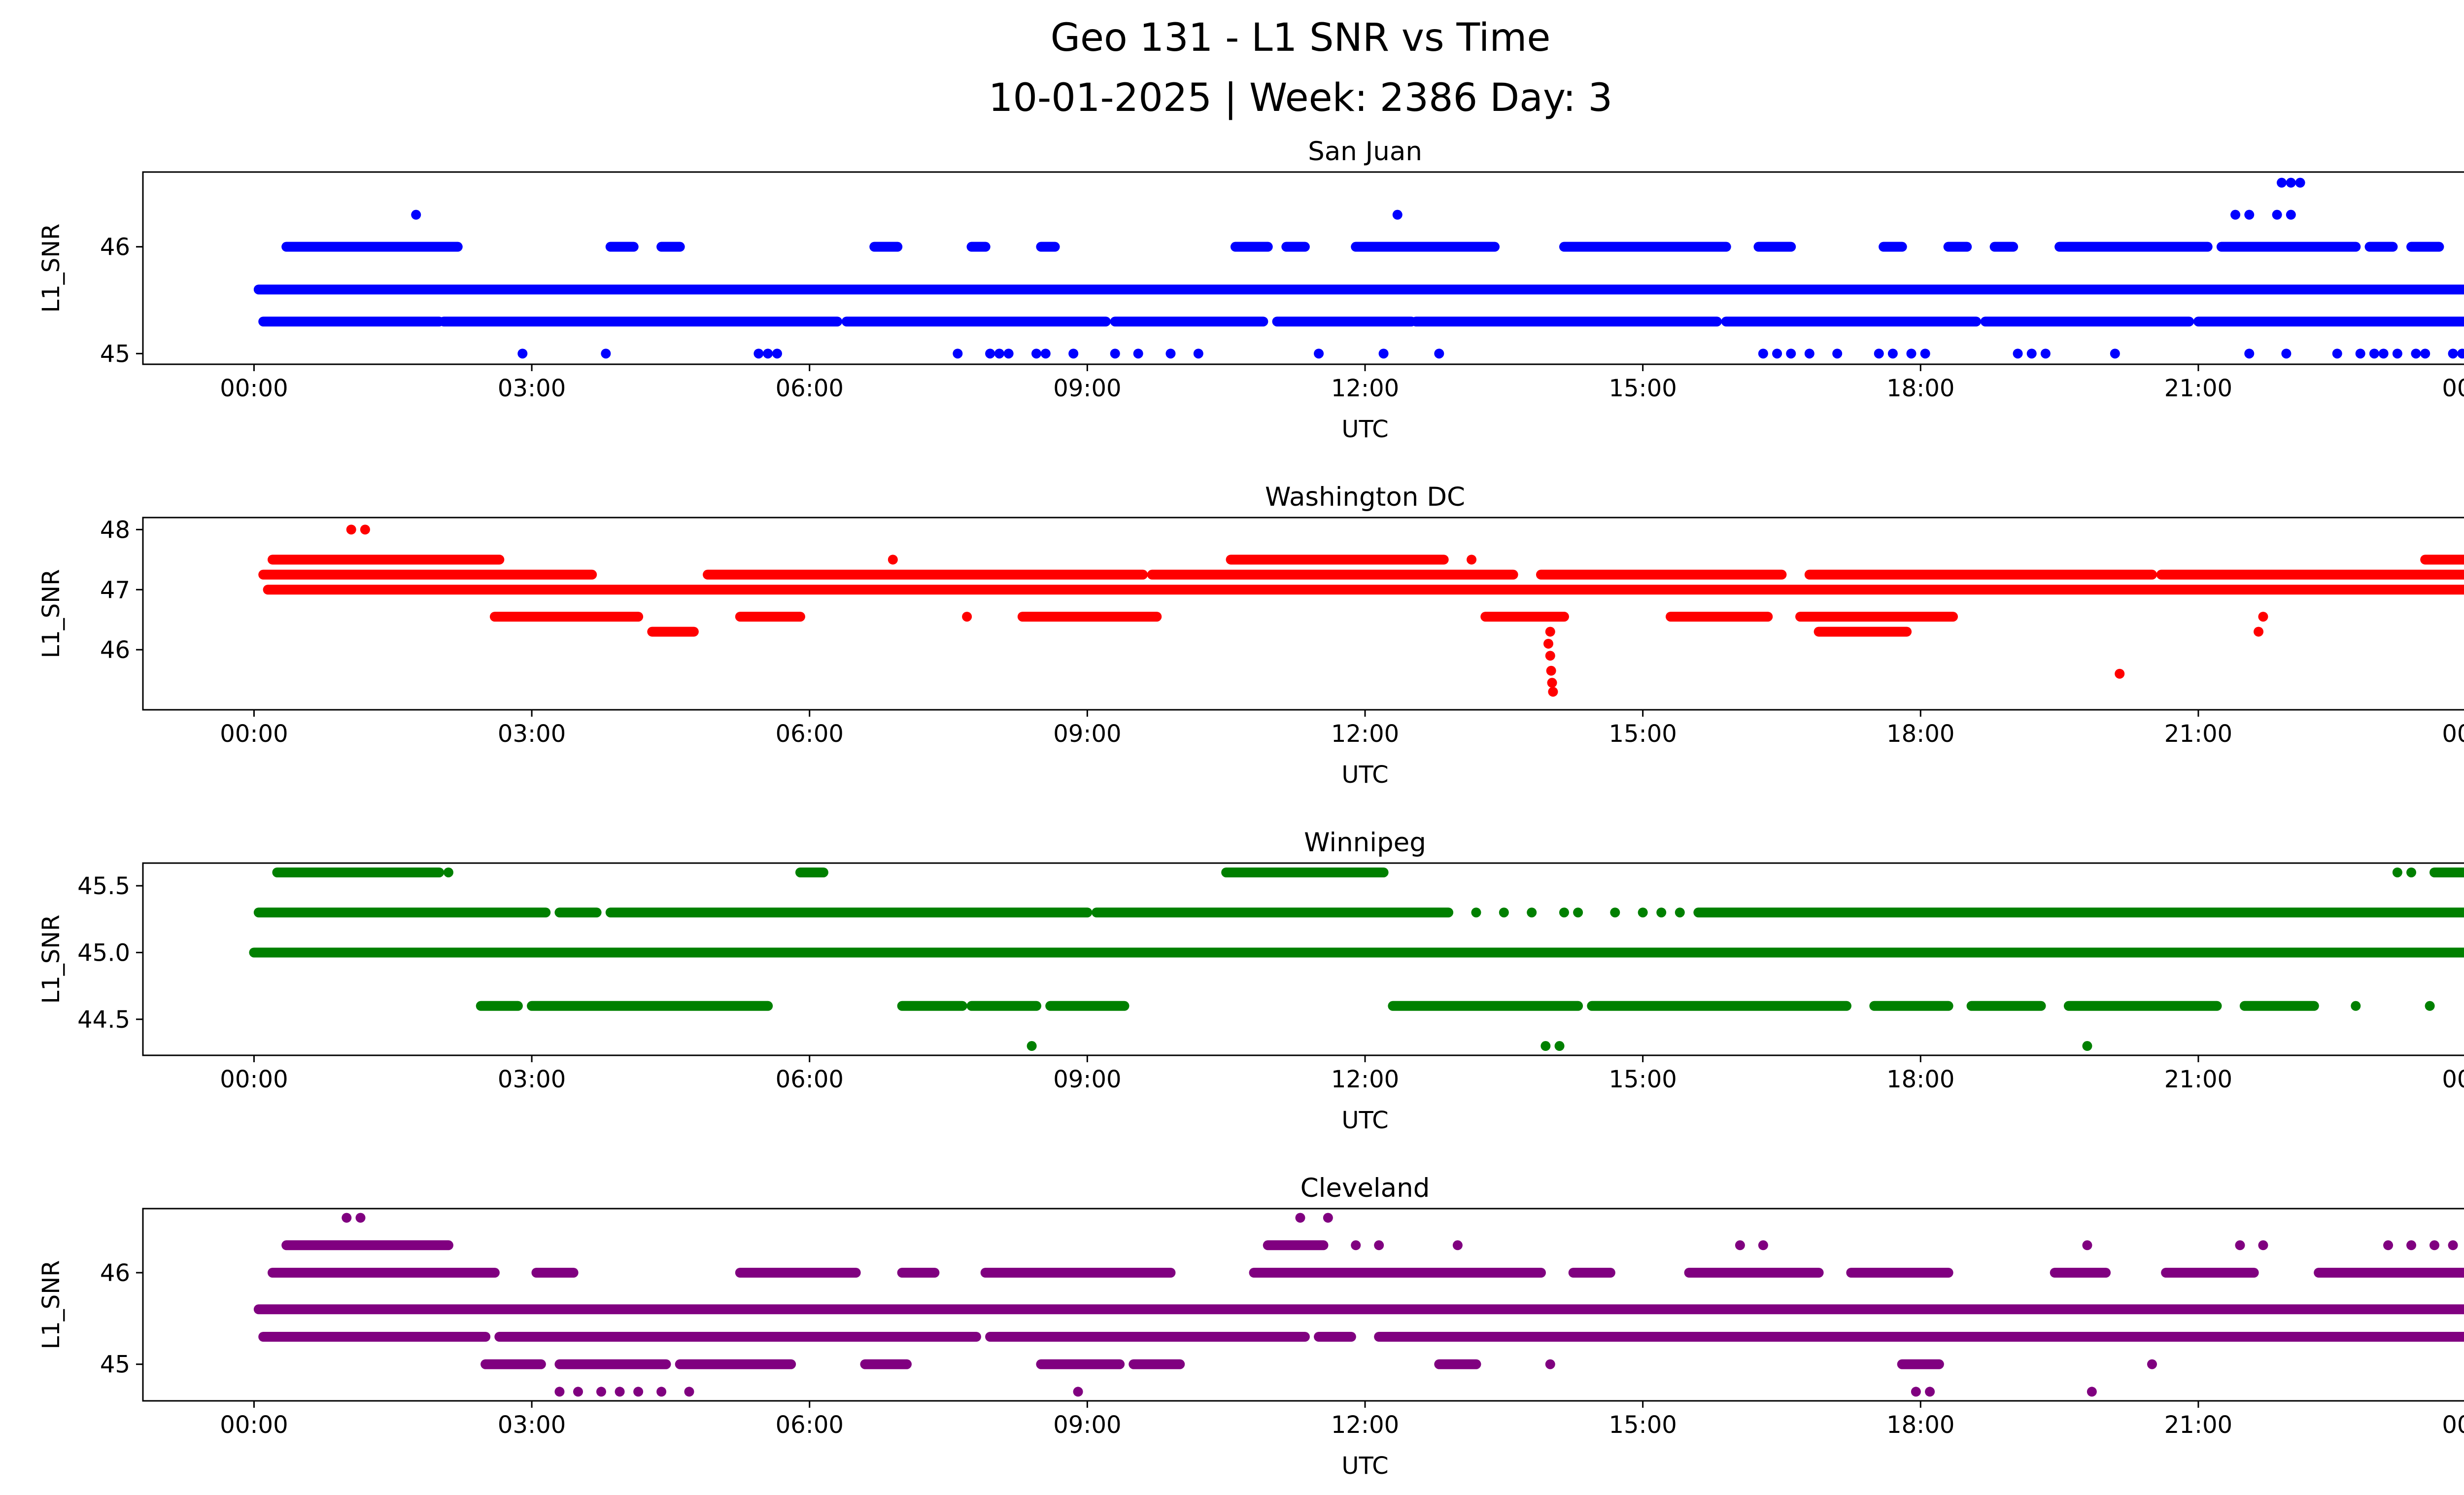  I want to click on x-tick-label: 12:00, so click(1365, 734).